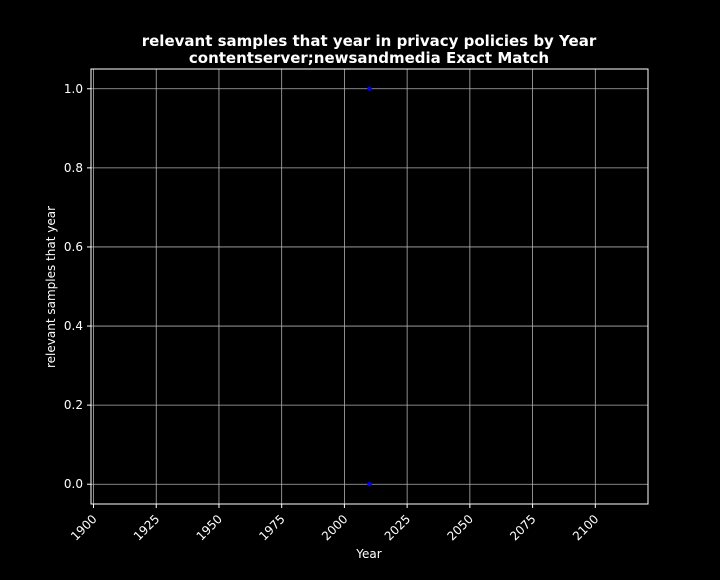 The height and width of the screenshot is (580, 720). What do you see at coordinates (73, 168) in the screenshot?
I see `y-tick-label: 0.8` at bounding box center [73, 168].